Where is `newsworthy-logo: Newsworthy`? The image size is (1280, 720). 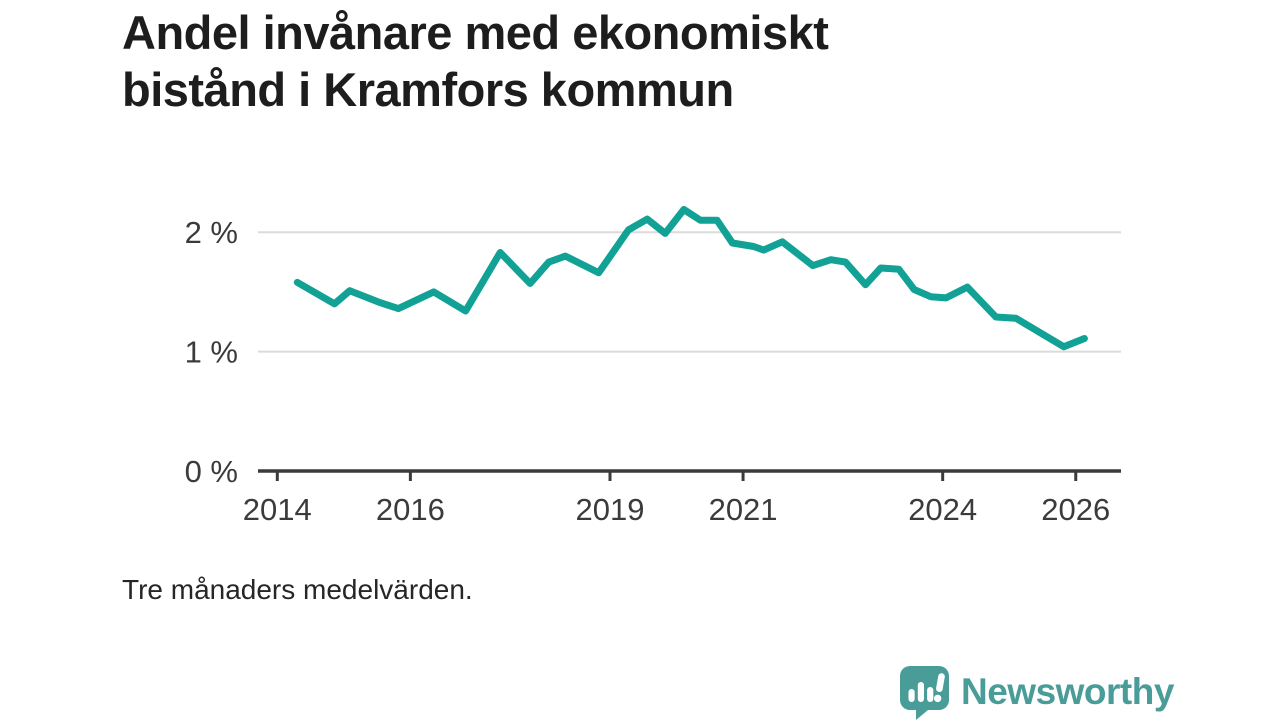
newsworthy-logo: Newsworthy is located at coordinates (1036, 692).